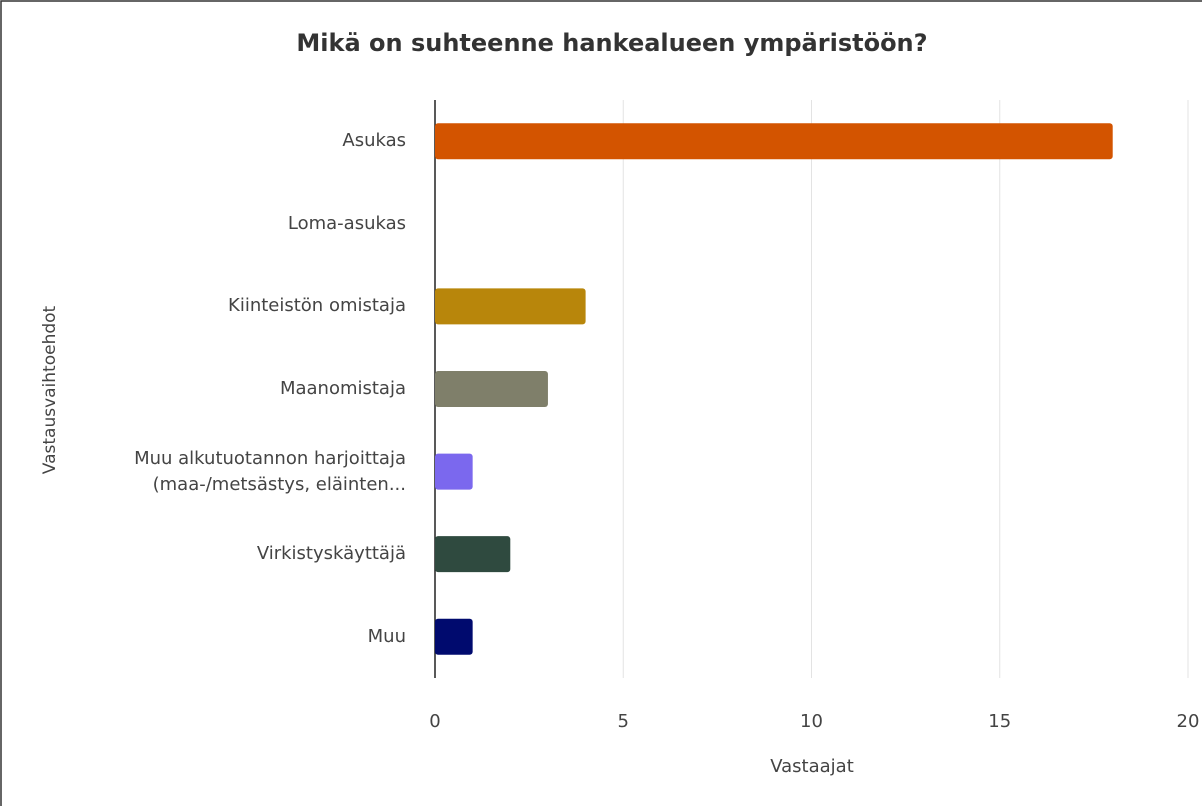  What do you see at coordinates (331, 554) in the screenshot?
I see `y-tick-label: Virkistyskäyttäjä` at bounding box center [331, 554].